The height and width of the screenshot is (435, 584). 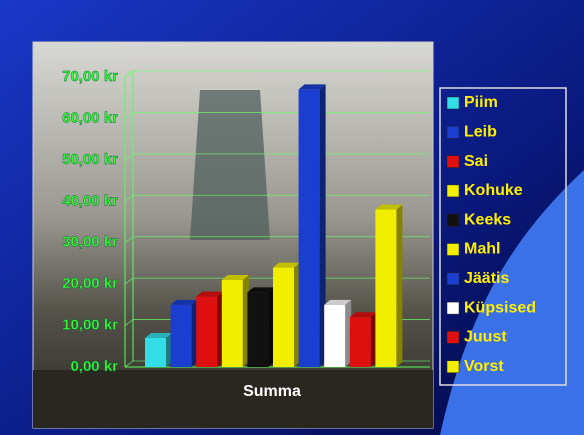 What do you see at coordinates (480, 132) in the screenshot?
I see `legend-label: Leib` at bounding box center [480, 132].